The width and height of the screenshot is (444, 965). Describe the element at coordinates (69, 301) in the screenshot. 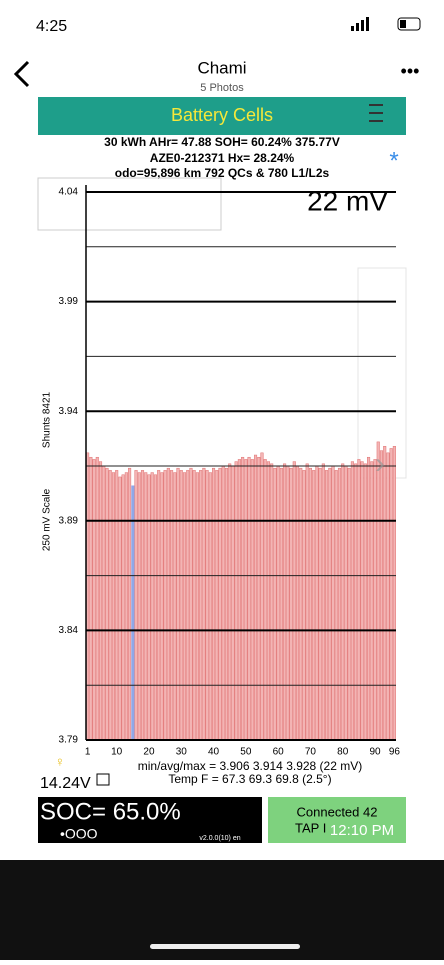

I see `y-tick-label: 3.99` at that location.